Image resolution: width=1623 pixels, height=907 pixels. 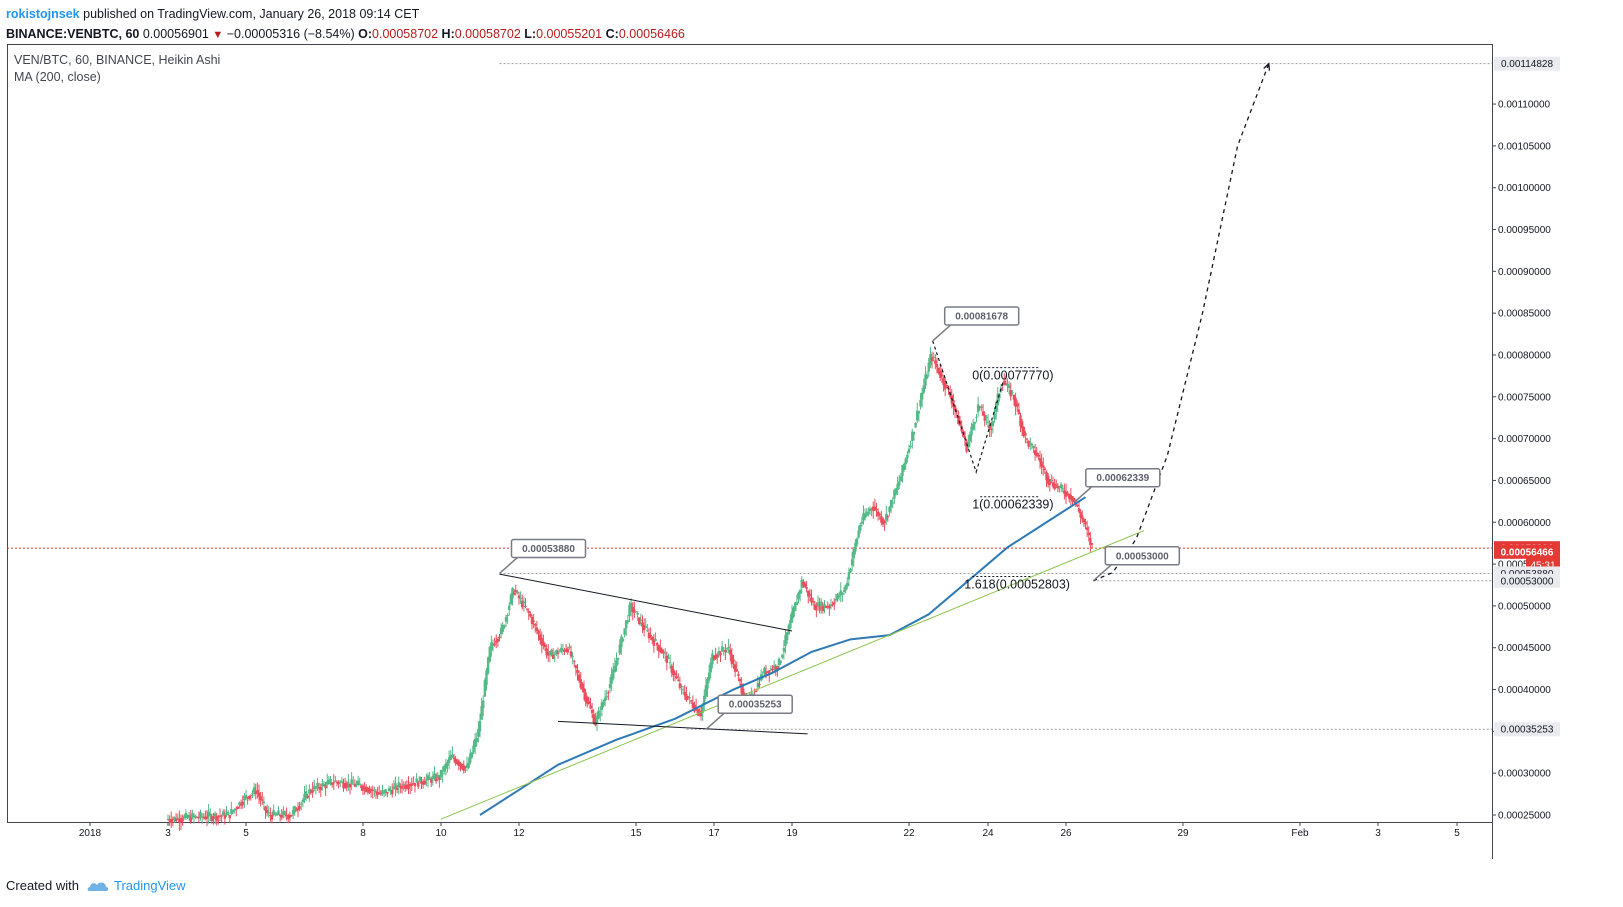 I want to click on y-tick-label: 0.00070000, so click(x=1524, y=439).